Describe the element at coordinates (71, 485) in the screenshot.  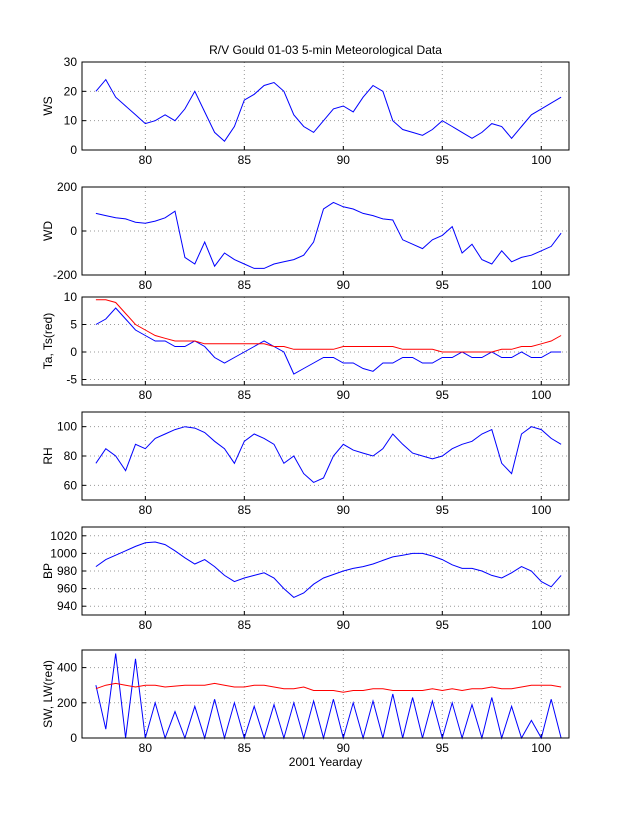
I see `y-tick-label: 60` at that location.